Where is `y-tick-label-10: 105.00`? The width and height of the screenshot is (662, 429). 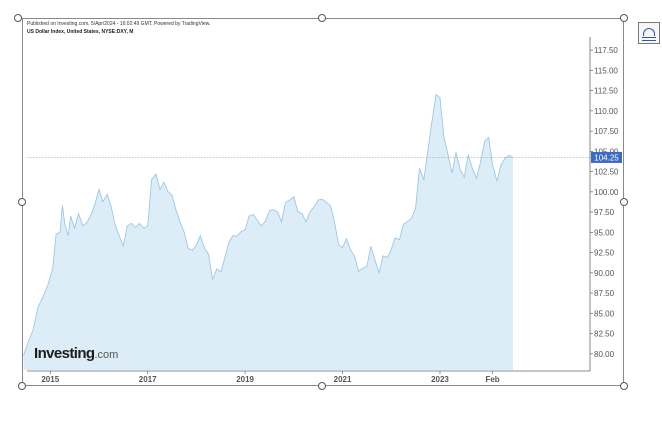
y-tick-label-10: 105.00 is located at coordinates (606, 151).